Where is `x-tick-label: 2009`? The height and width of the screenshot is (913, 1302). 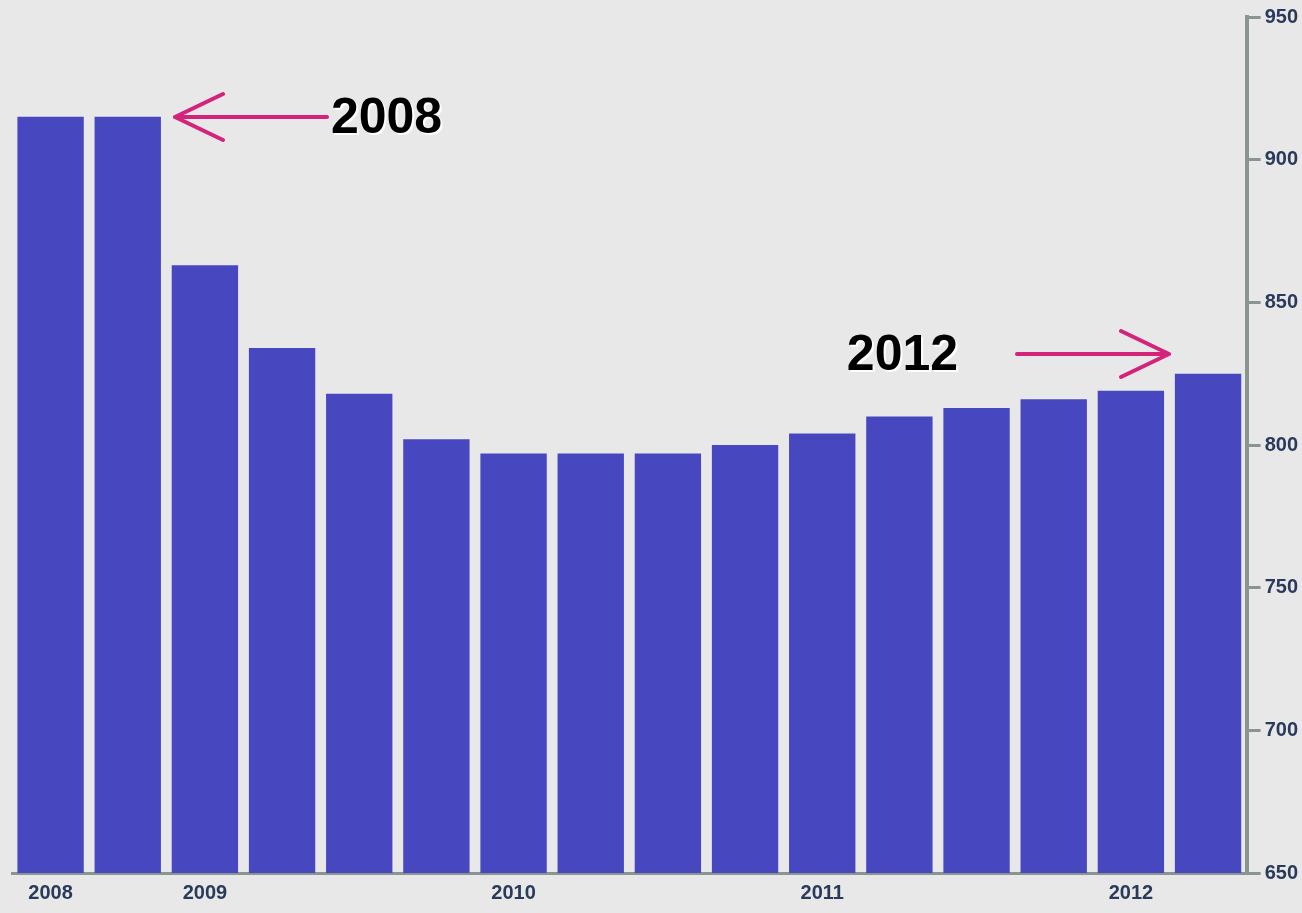
x-tick-label: 2009 is located at coordinates (205, 891).